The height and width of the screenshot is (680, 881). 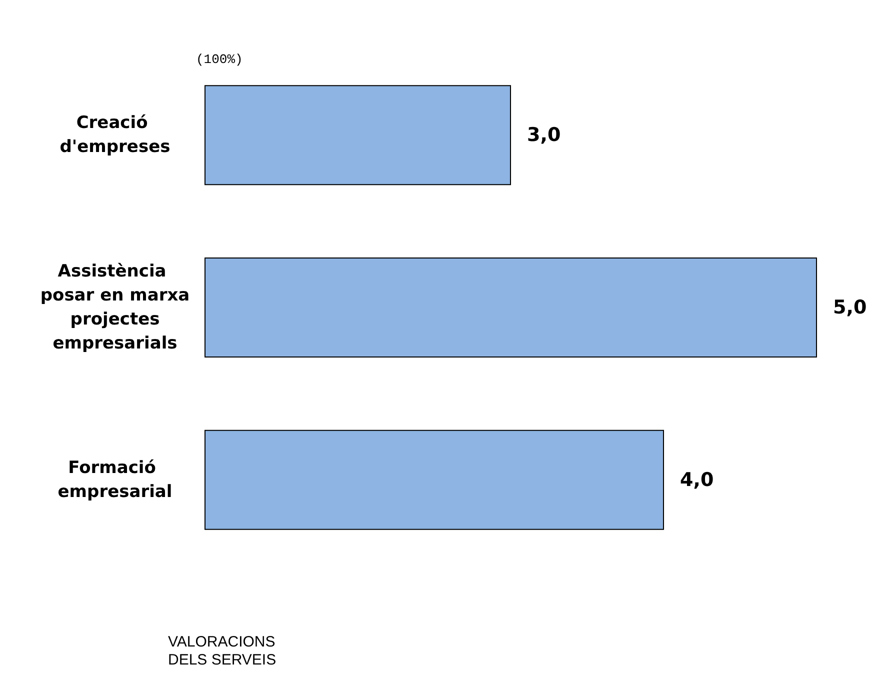 What do you see at coordinates (222, 651) in the screenshot?
I see `text: VALORACIONS DELS SERVEIS` at bounding box center [222, 651].